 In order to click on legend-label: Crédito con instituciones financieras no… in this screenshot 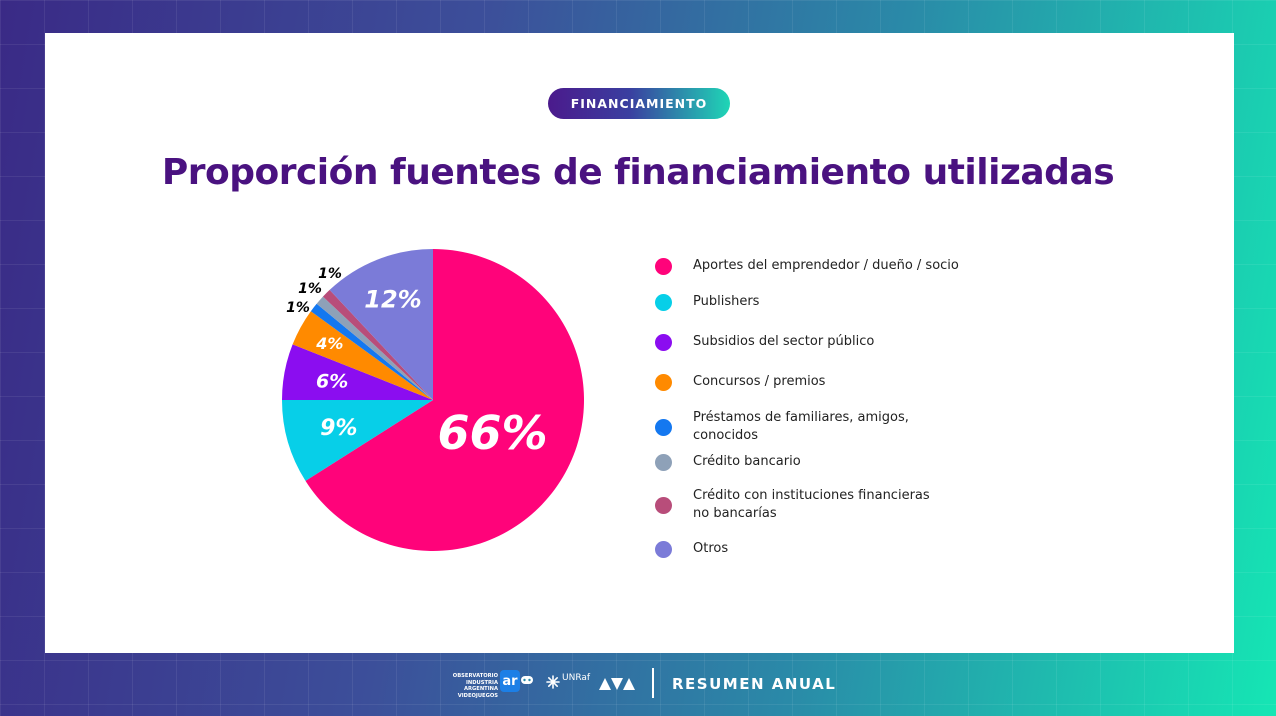, I will do `click(811, 504)`.